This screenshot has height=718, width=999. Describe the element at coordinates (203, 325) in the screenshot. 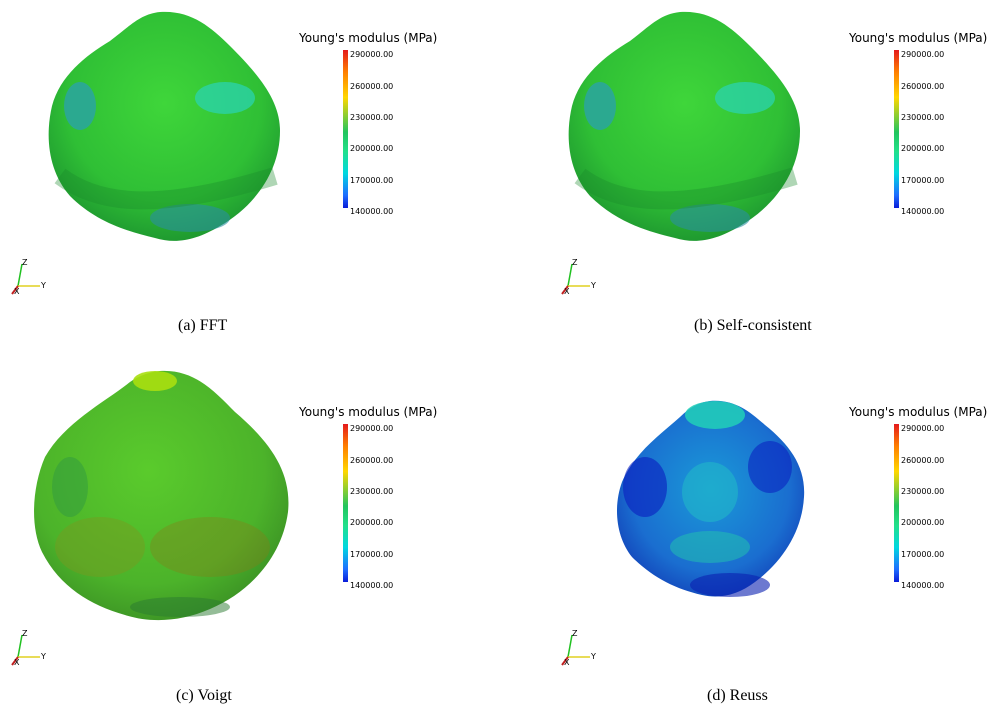

I see `caption-fft: (a) FFT` at that location.